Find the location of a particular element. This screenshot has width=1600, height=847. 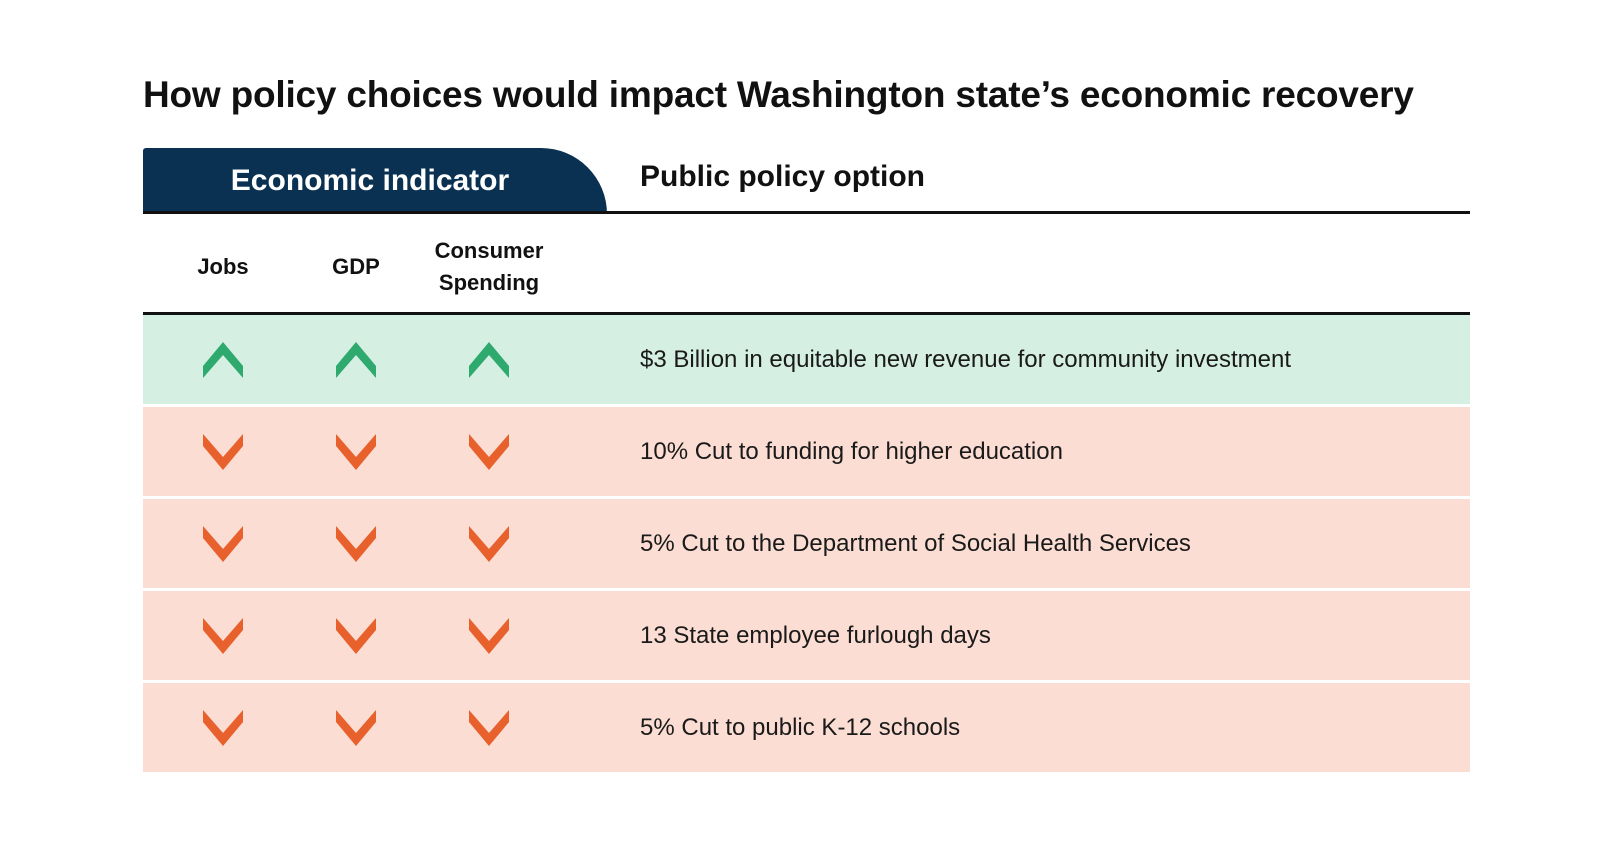

table-row: 13 State employee furlough days is located at coordinates (806, 635).